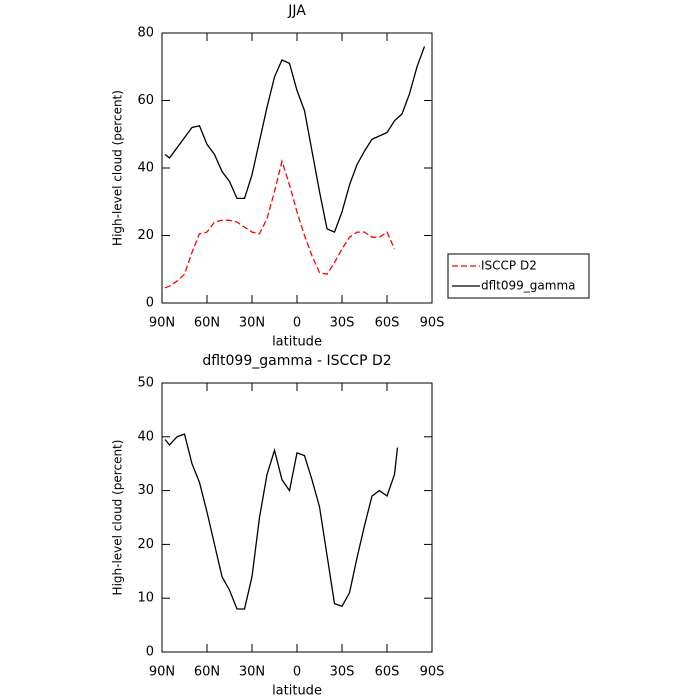 This screenshot has height=700, width=700. I want to click on chart-title: JJA, so click(296, 11).